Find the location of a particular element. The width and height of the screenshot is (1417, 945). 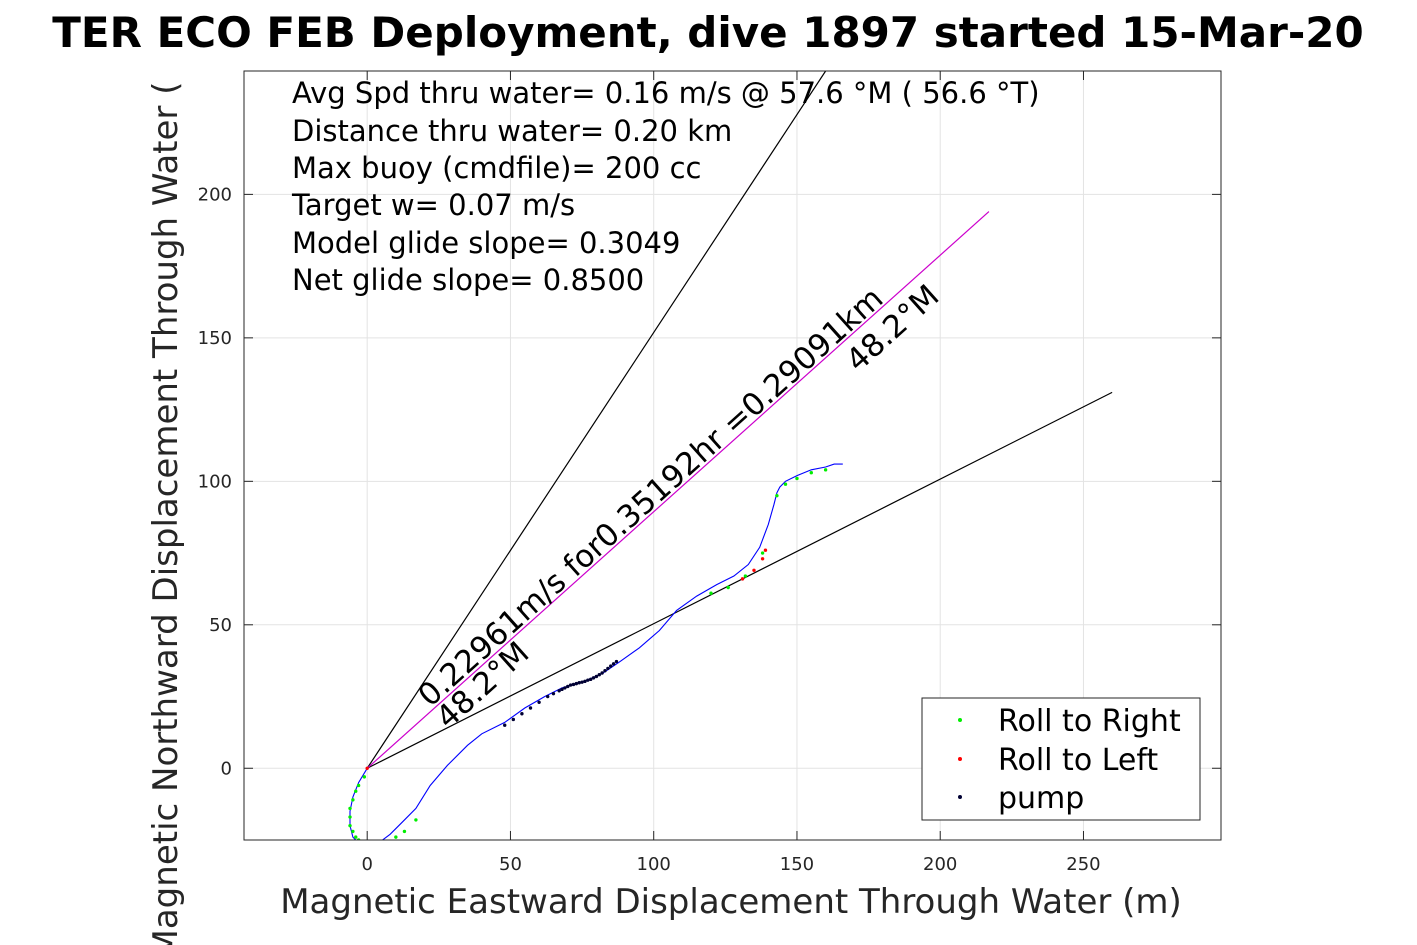

annotation-model-glide-slope: Model glide slope= 0.3049 is located at coordinates (486, 243).